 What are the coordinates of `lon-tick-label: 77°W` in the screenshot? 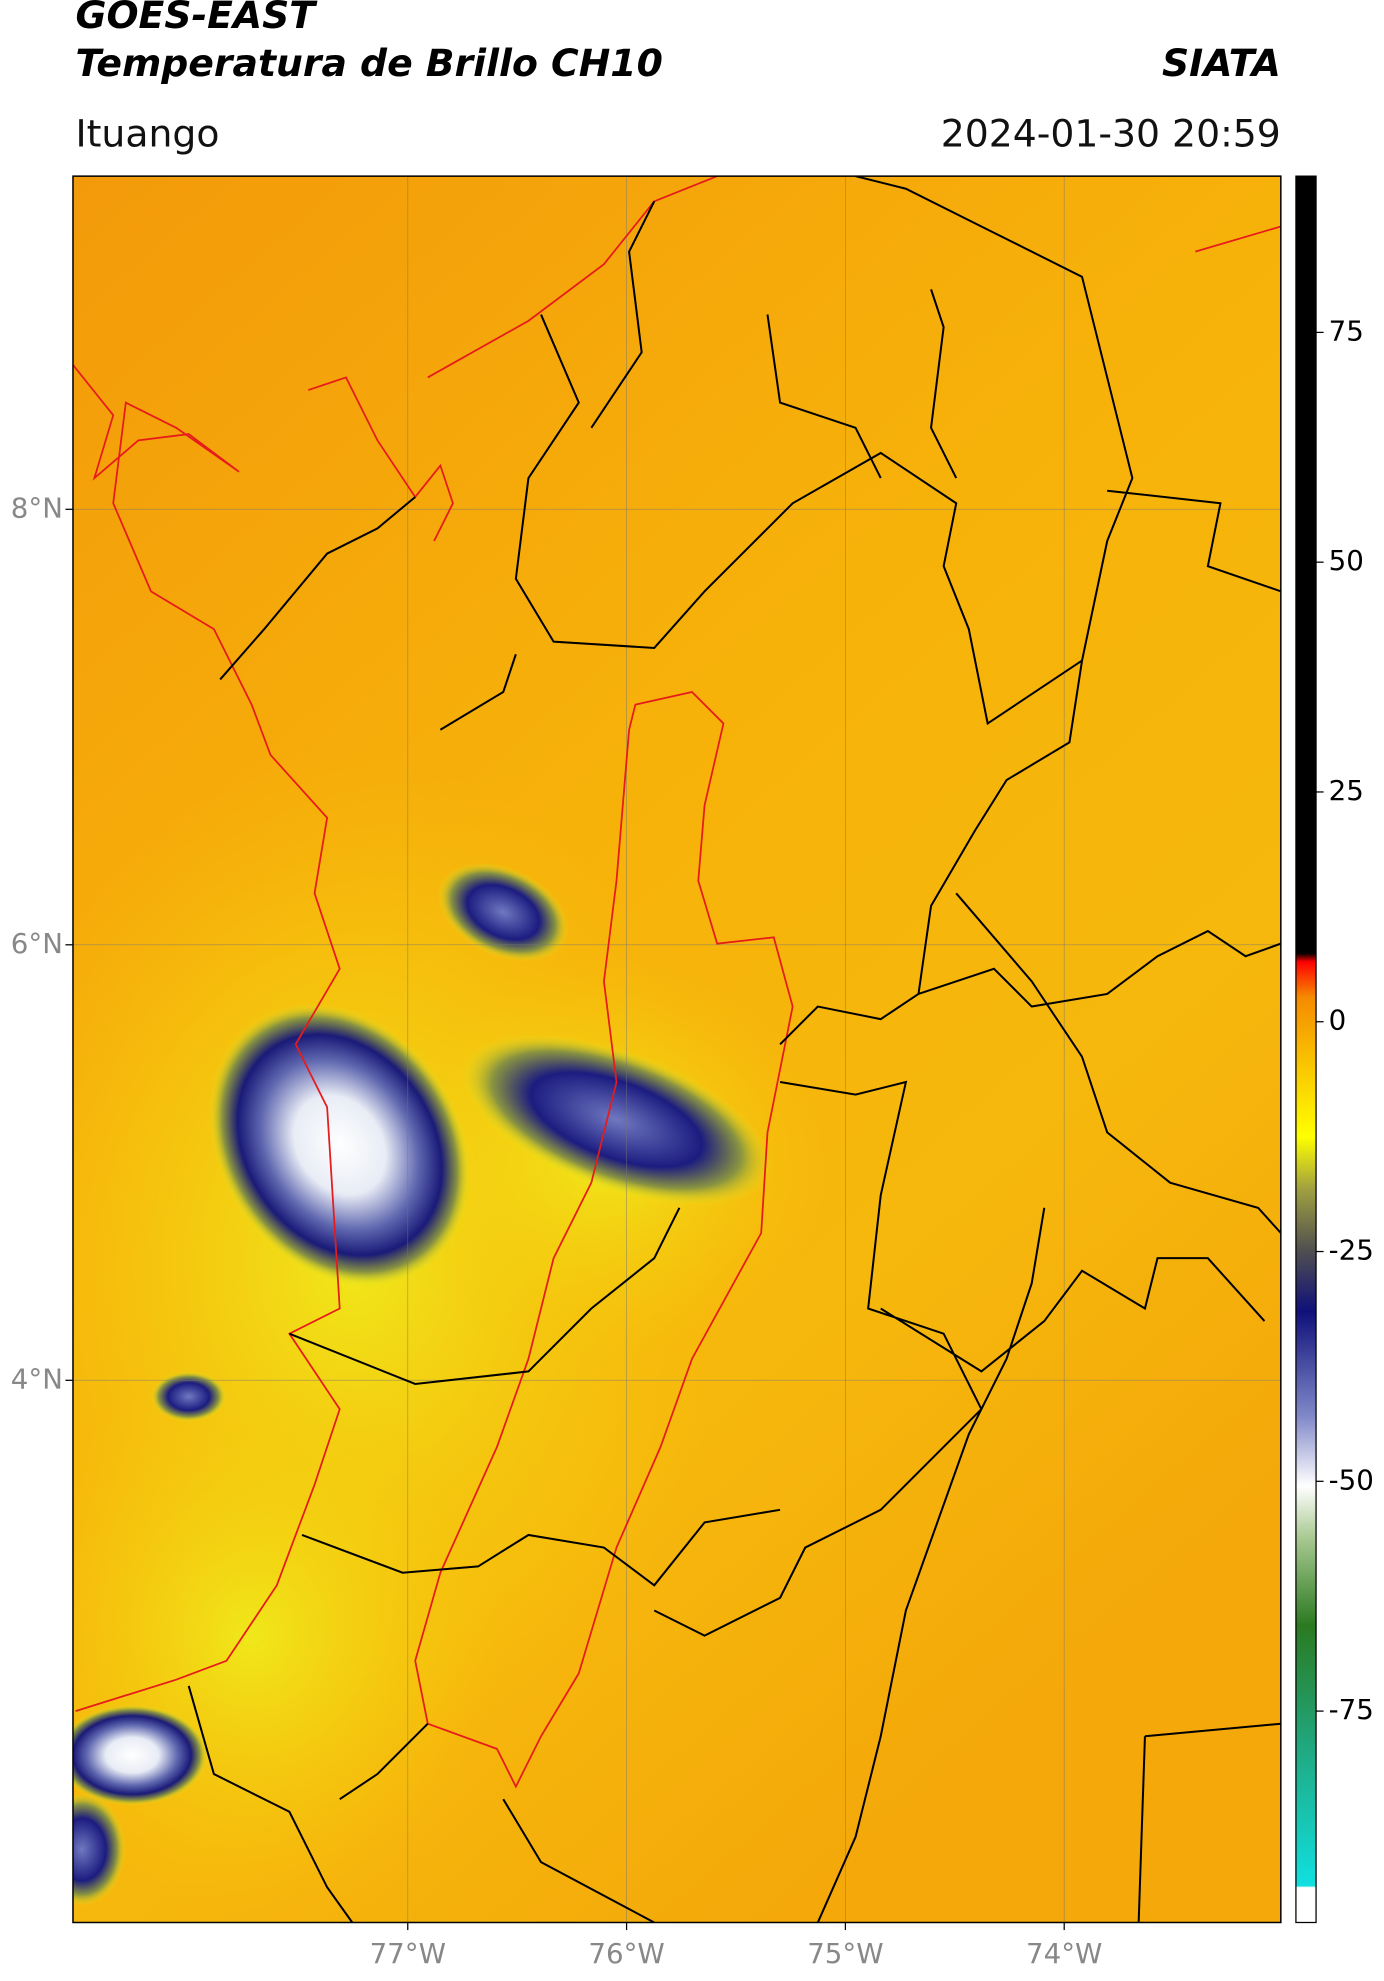 It's located at (408, 1953).